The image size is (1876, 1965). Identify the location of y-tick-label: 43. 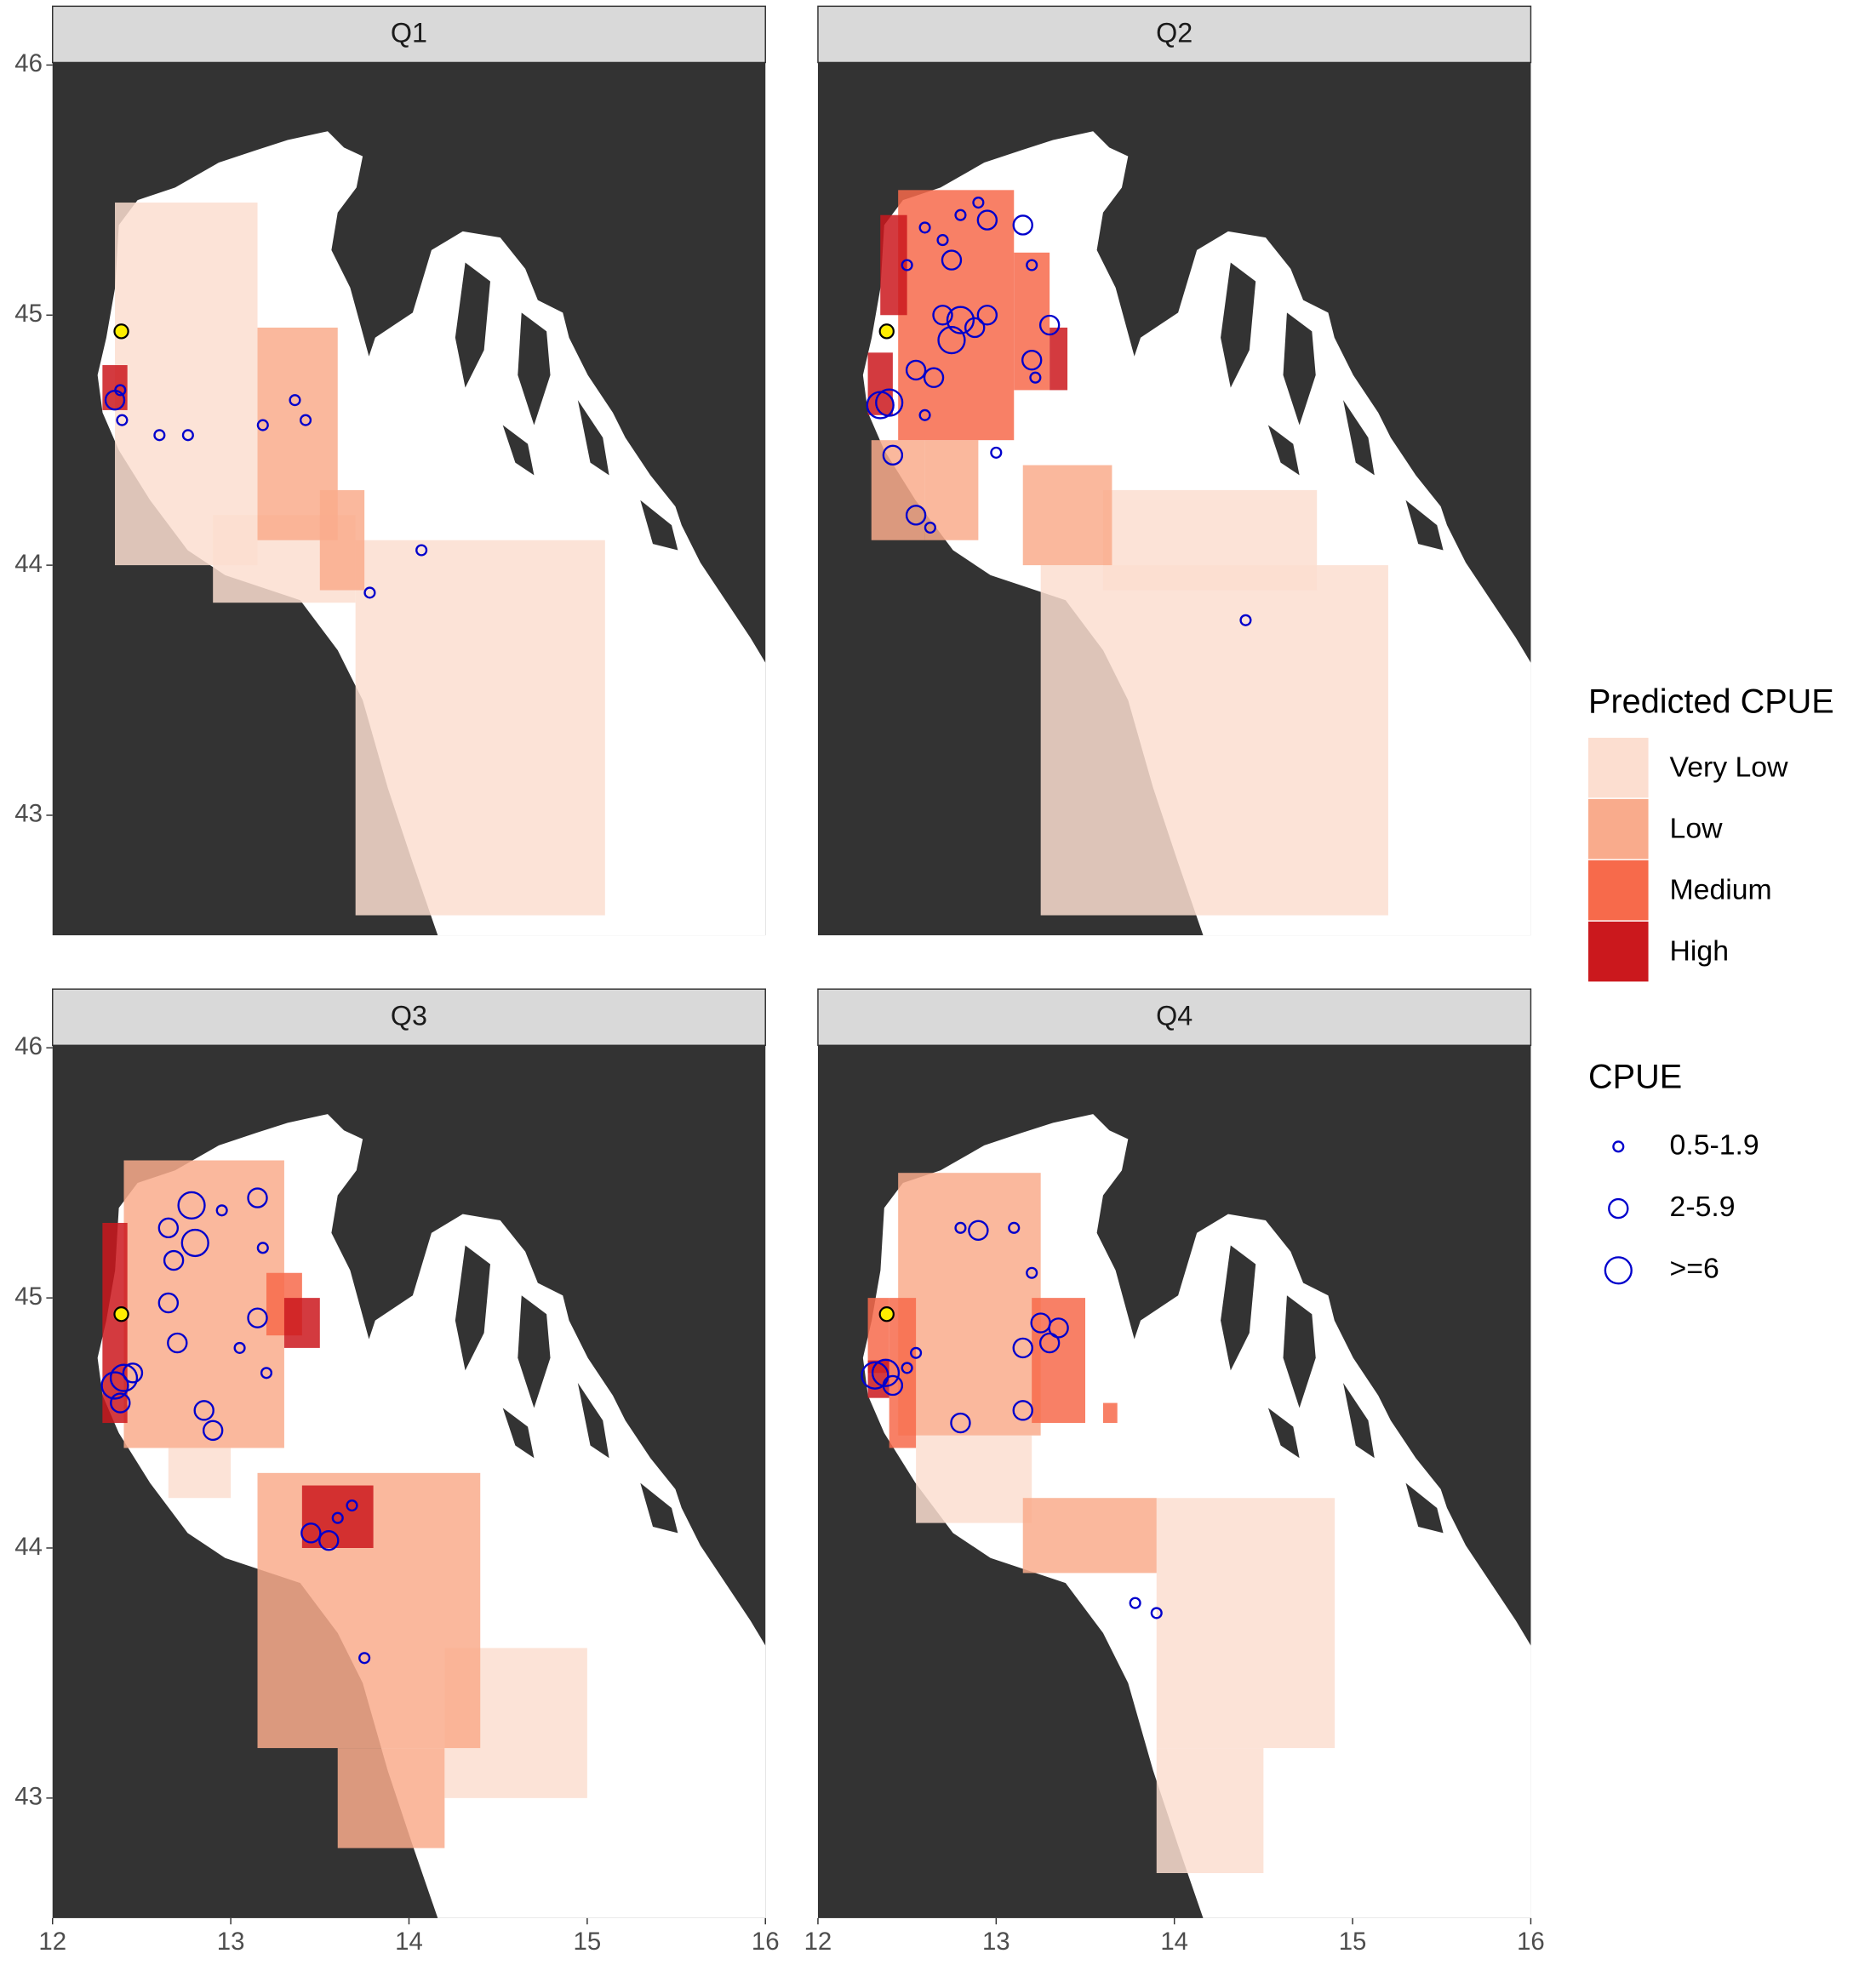
(28, 1797).